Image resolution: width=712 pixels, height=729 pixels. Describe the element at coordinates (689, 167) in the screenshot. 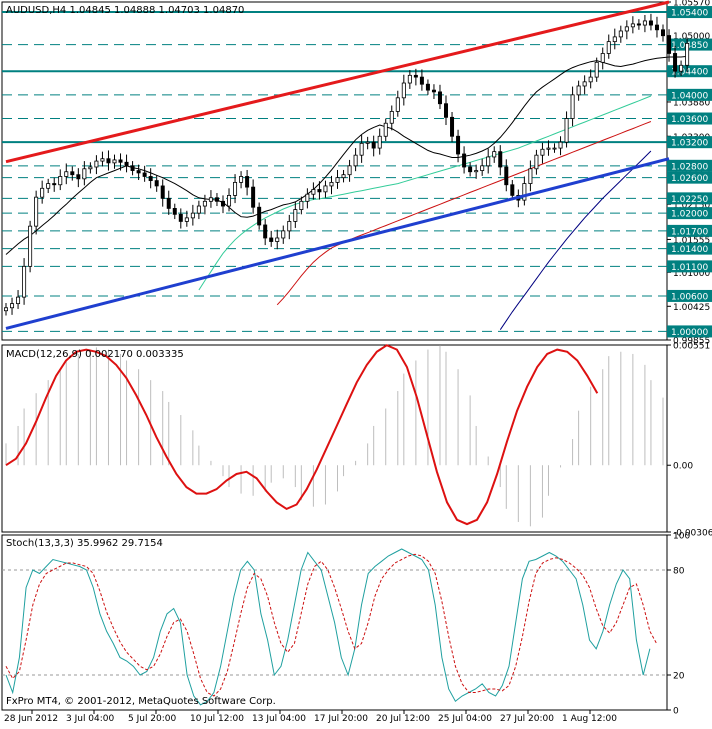

I see `level-price-tag-label: 1.02800` at that location.